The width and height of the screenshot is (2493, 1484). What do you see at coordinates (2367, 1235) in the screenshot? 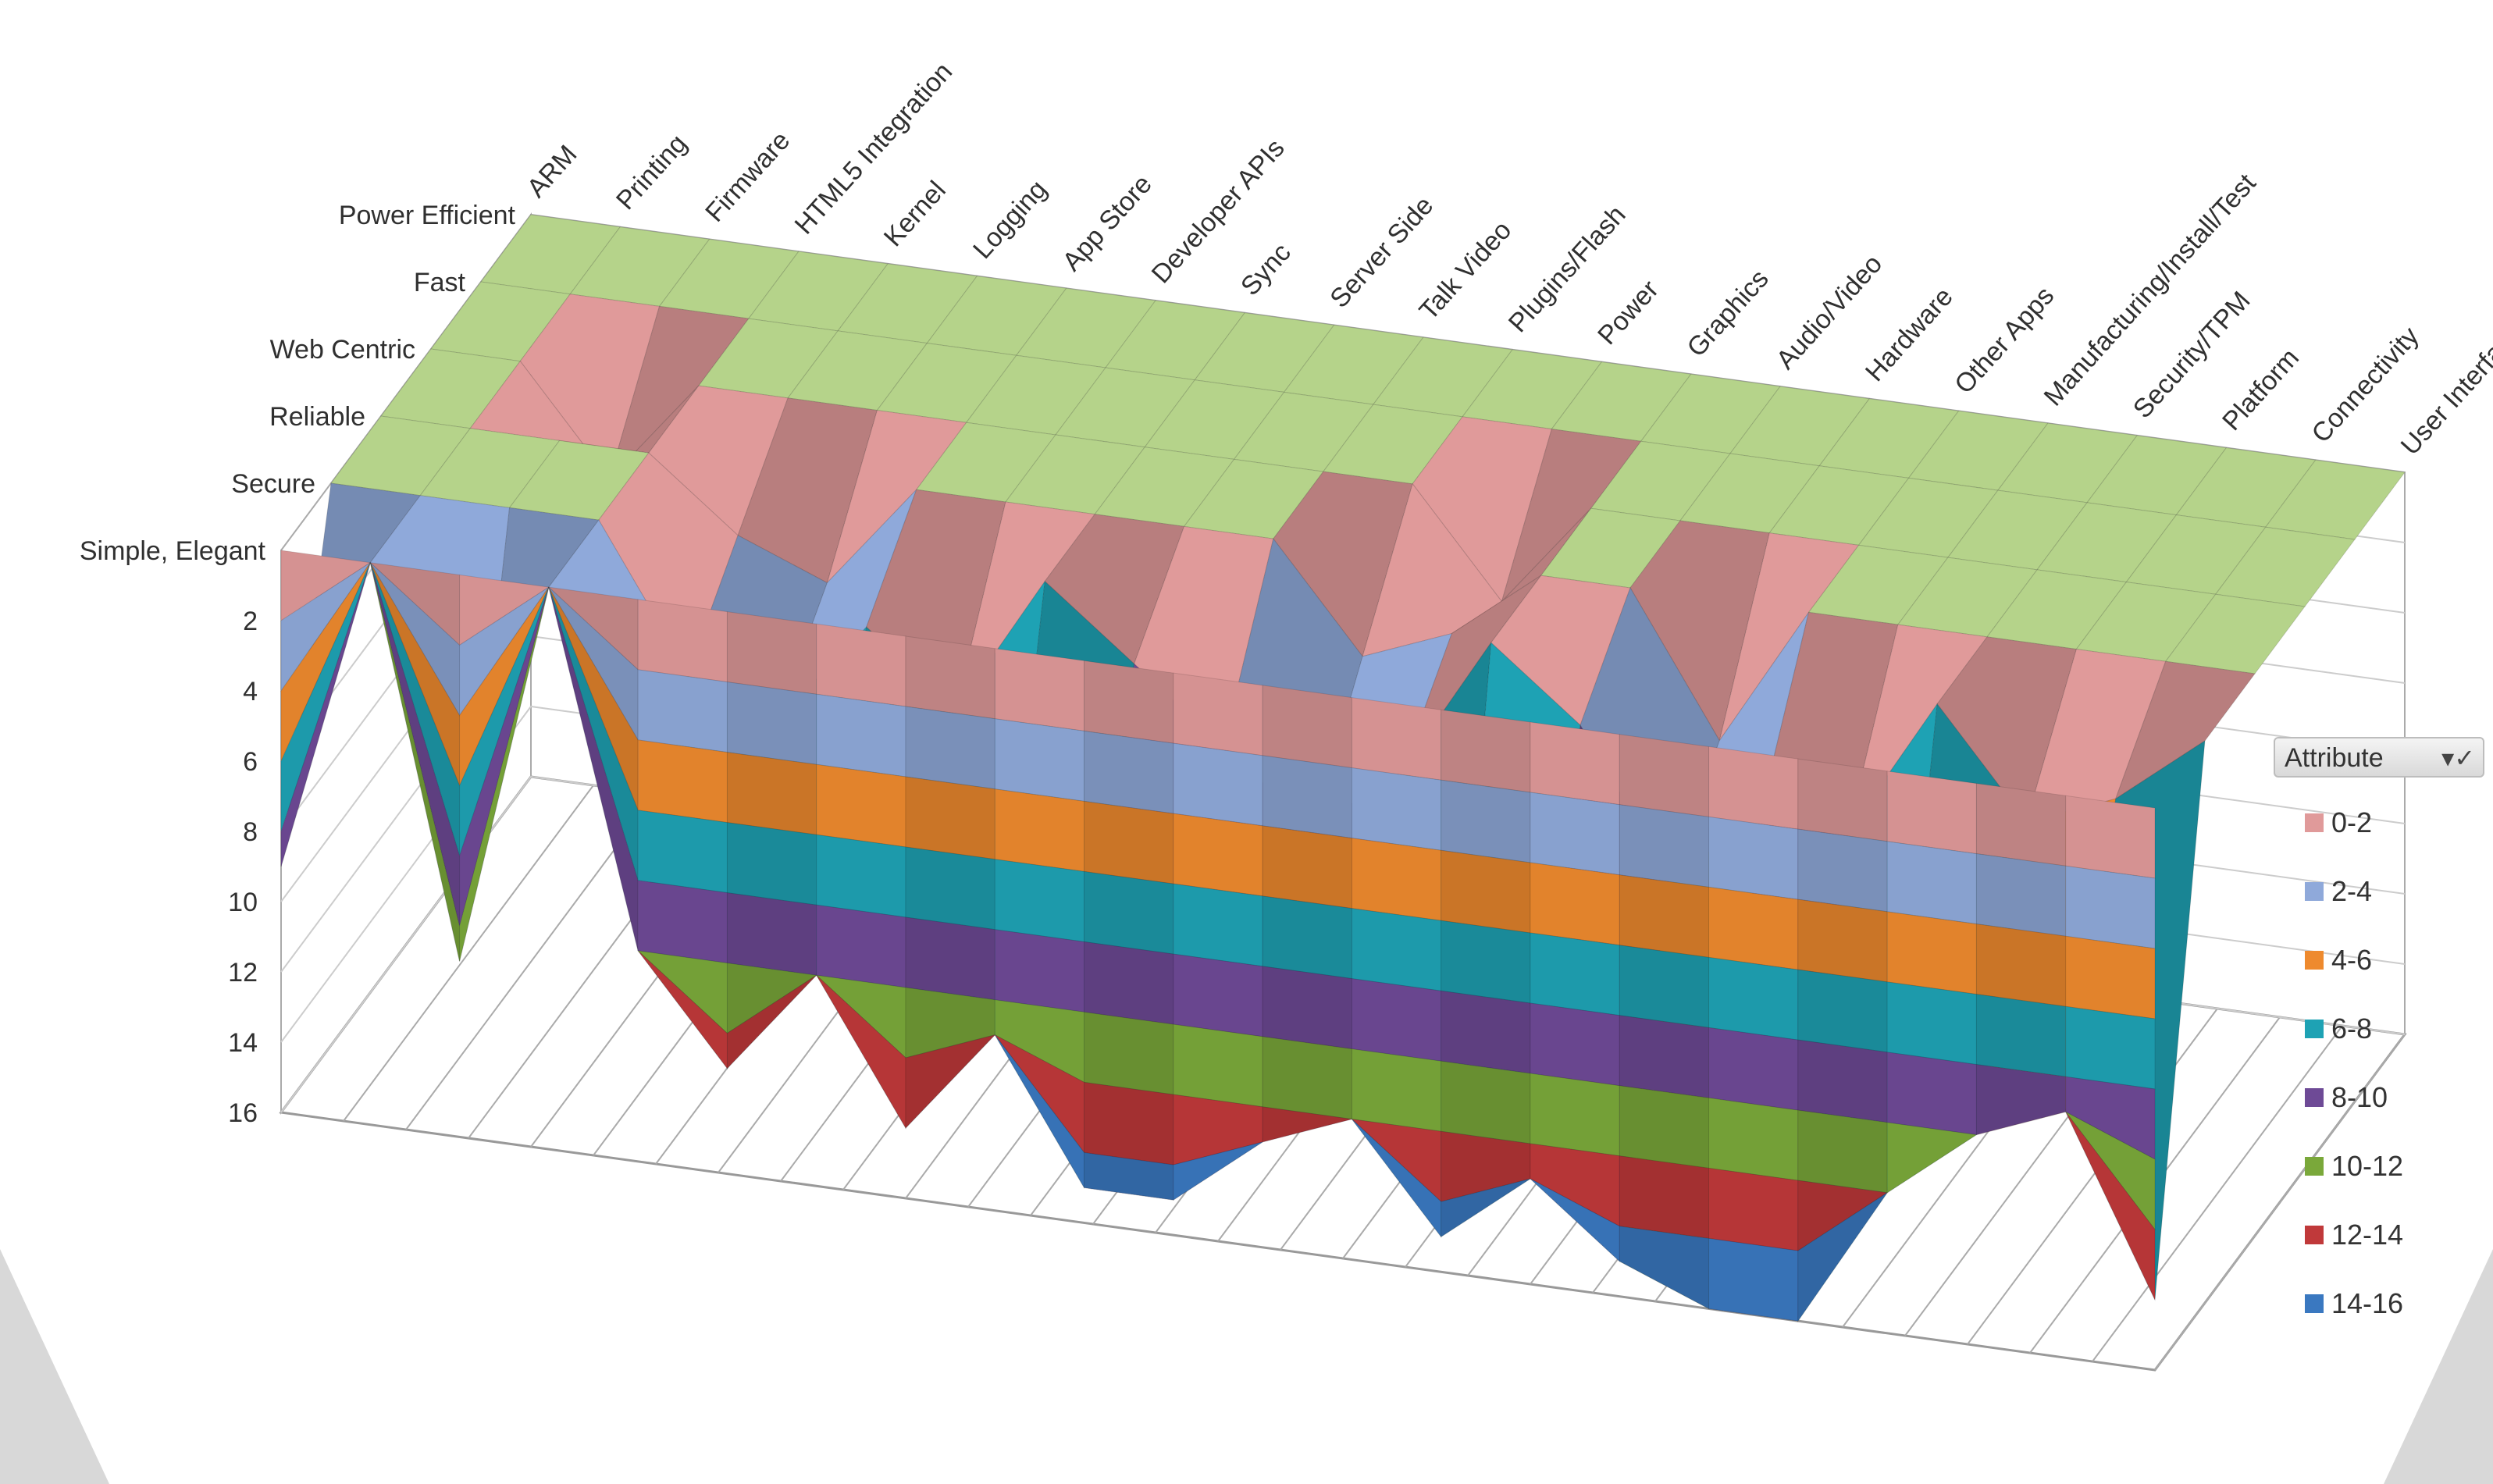
I see `legend-label: 12-14` at bounding box center [2367, 1235].